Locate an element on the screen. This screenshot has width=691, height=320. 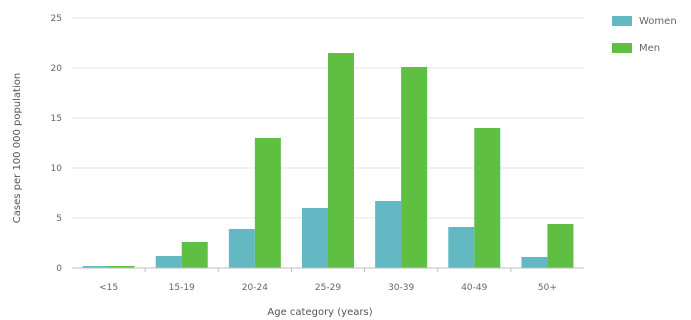
y-tick-label-0: 0 is located at coordinates (59, 269).